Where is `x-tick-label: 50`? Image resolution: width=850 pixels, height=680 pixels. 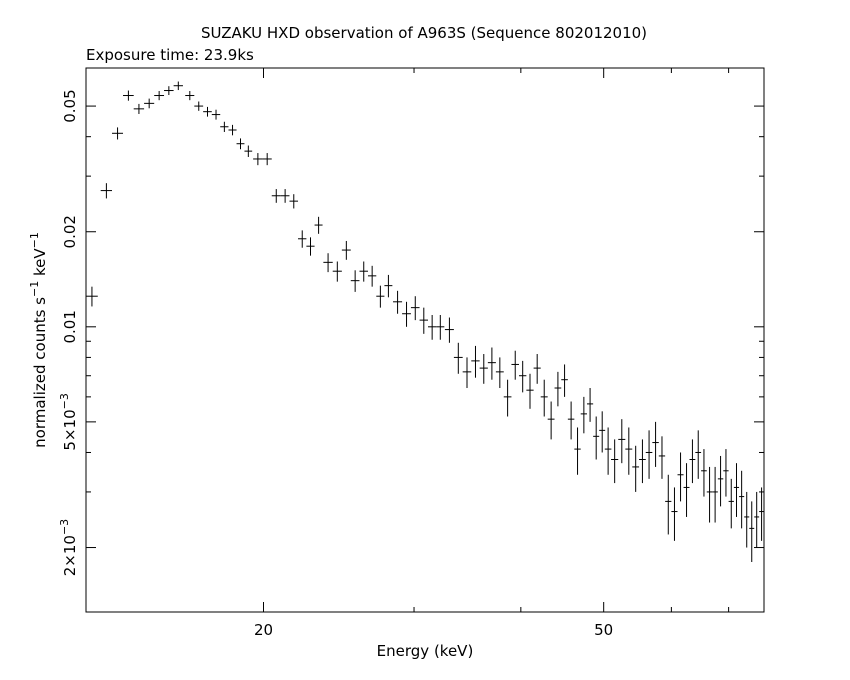 x-tick-label: 50 is located at coordinates (603, 630).